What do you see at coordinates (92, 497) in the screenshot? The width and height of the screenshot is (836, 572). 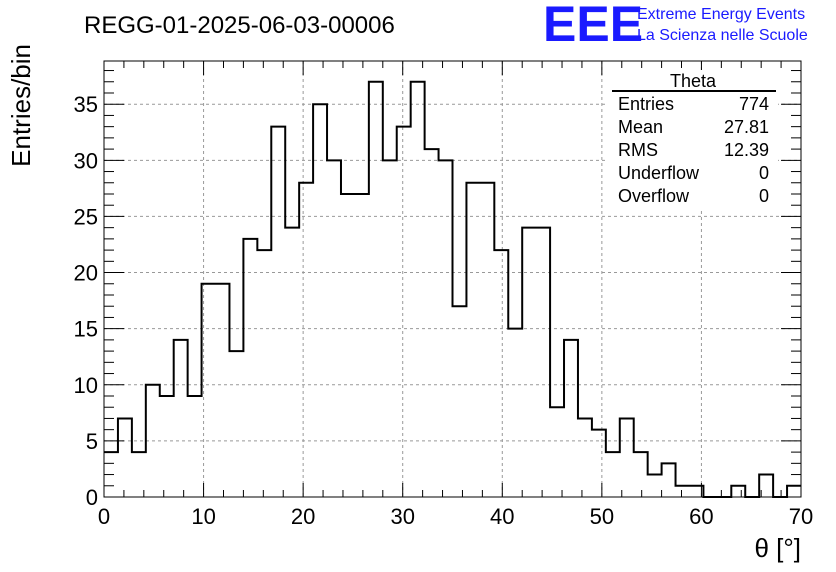 I see `y-tick-label: 0` at bounding box center [92, 497].